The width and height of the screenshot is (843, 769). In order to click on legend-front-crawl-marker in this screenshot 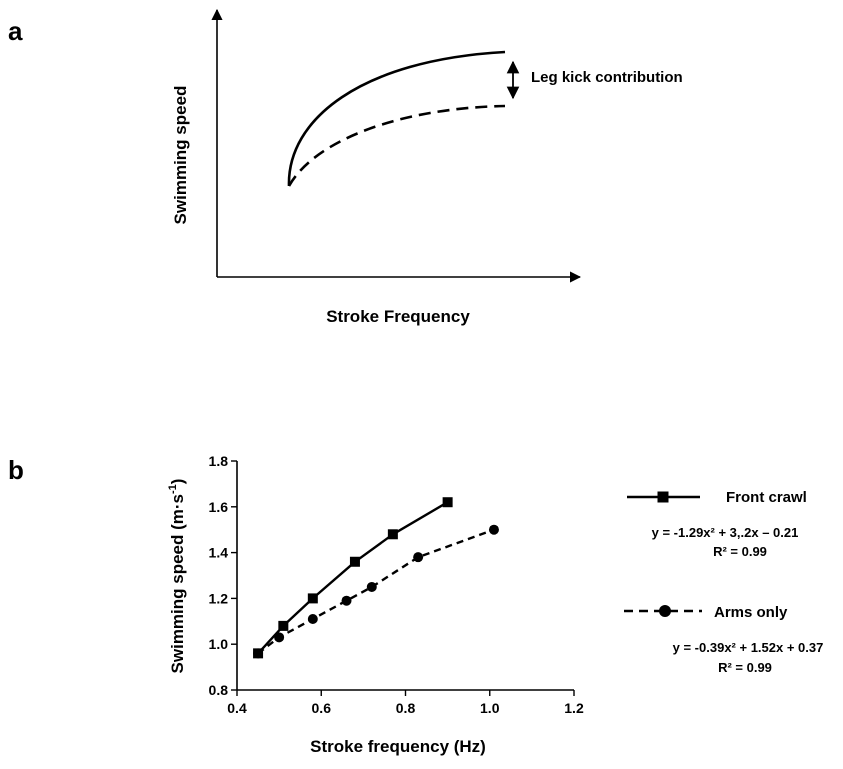, I will do `click(663, 497)`.